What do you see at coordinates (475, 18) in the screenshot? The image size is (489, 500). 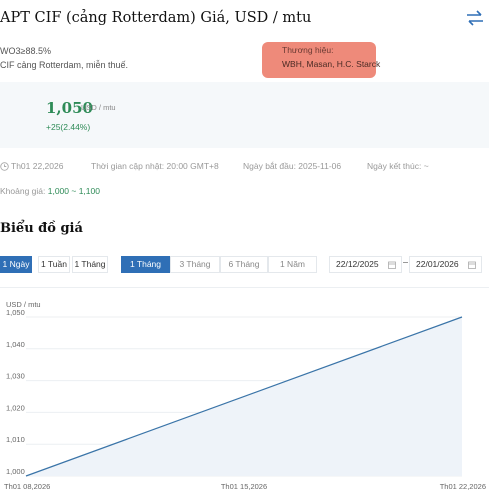 I see `swap-arrows-icon` at bounding box center [475, 18].